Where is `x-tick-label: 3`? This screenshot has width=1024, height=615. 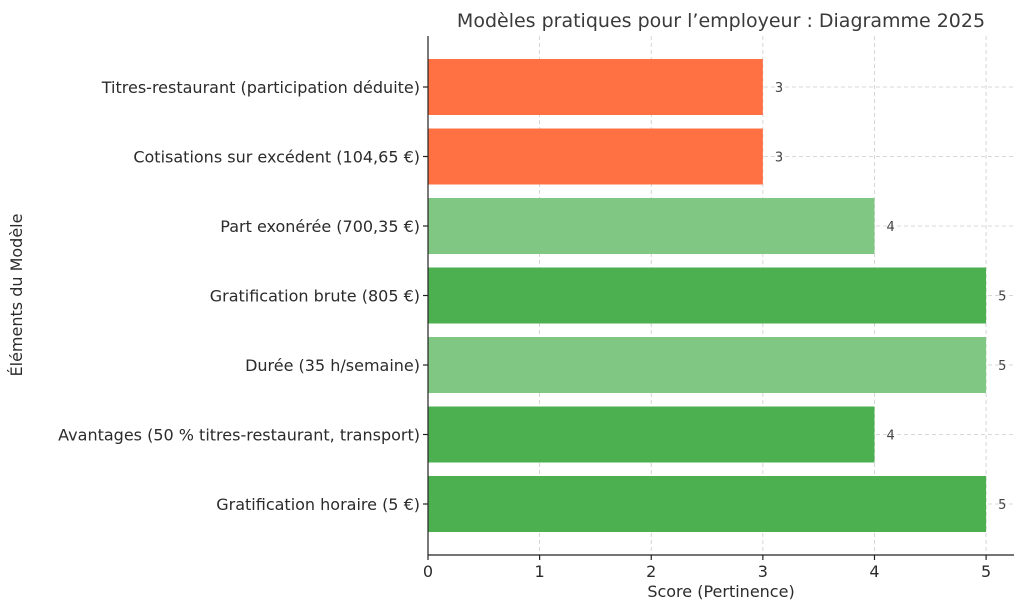
x-tick-label: 3 is located at coordinates (763, 571).